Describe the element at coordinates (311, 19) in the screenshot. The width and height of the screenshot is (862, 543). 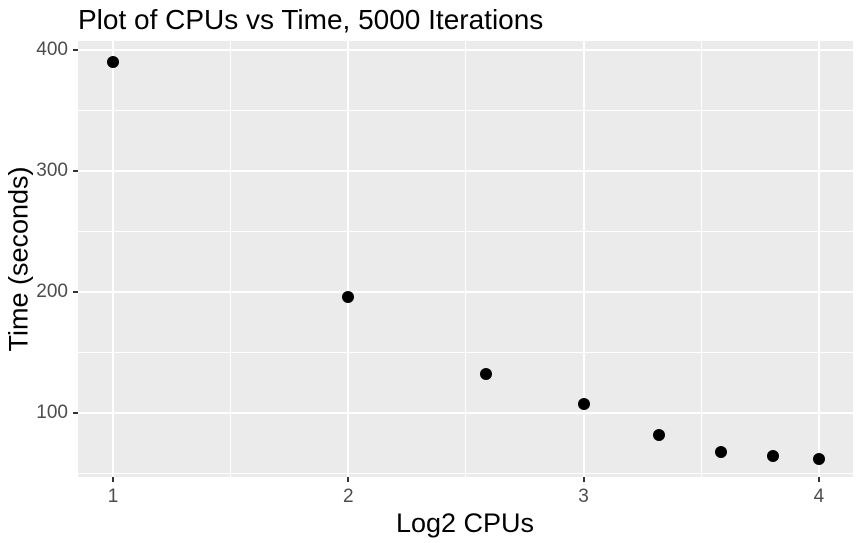
I see `chart-title: Plot of CPUs vs Time, 5000 Iterations` at that location.